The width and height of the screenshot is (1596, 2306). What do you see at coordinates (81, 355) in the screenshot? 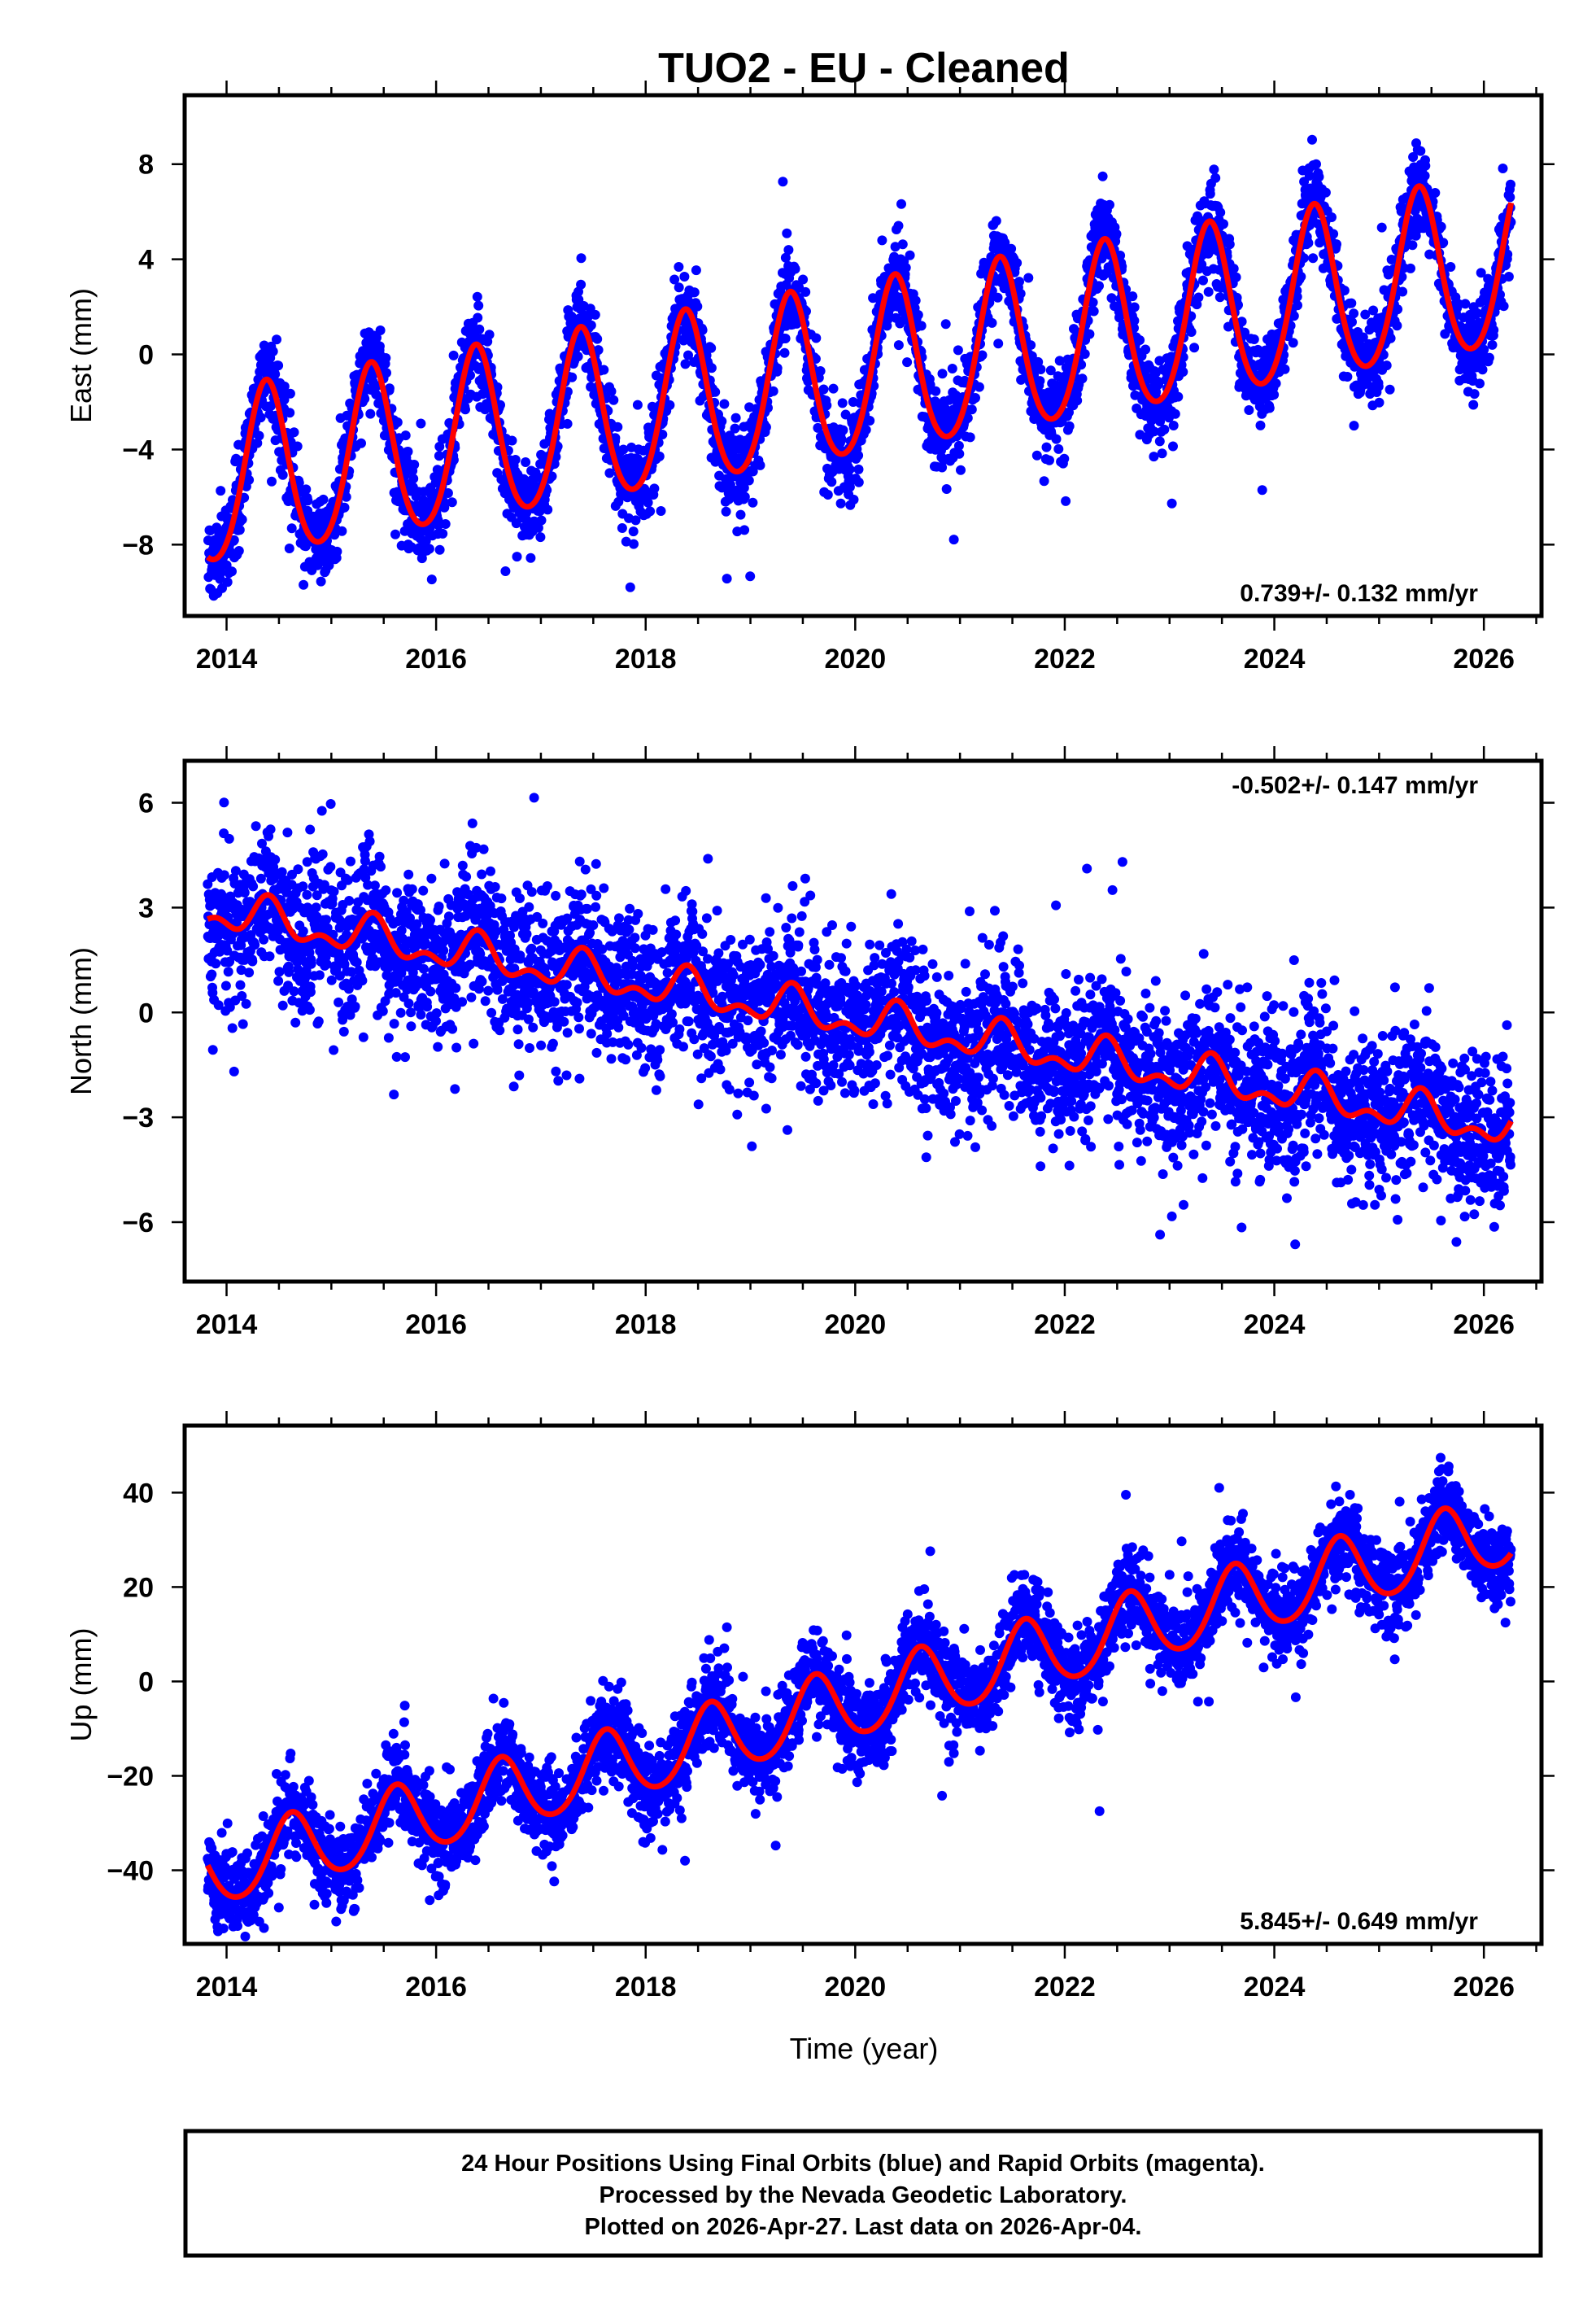
I see `y-axis-title: East (mm)` at bounding box center [81, 355].